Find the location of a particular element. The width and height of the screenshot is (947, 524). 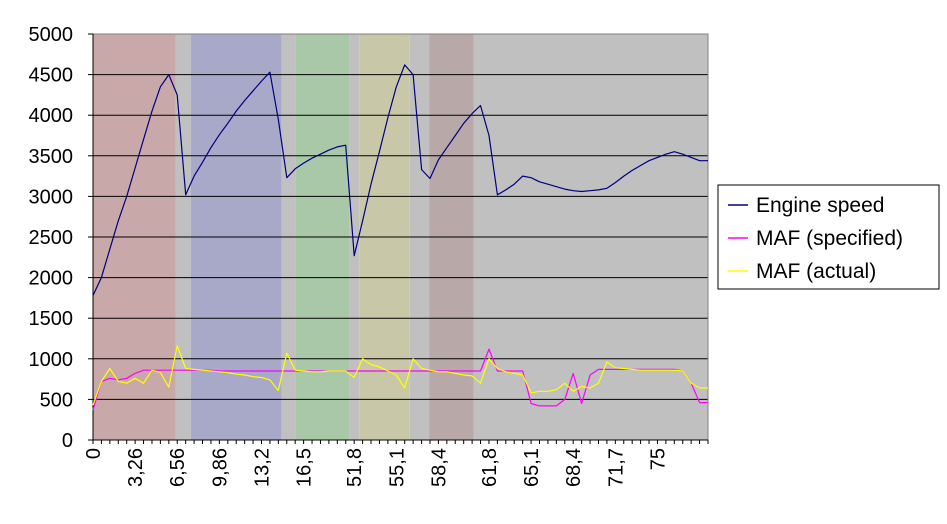

legend-box is located at coordinates (828, 237).